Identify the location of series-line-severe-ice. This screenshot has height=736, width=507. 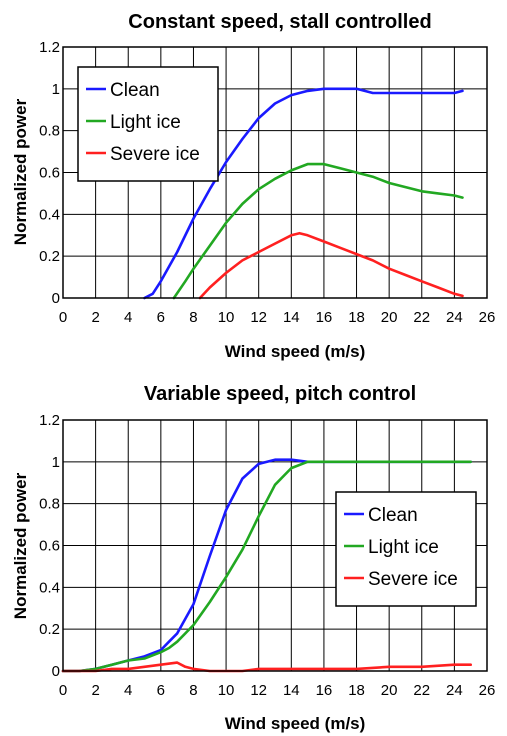
(331, 265).